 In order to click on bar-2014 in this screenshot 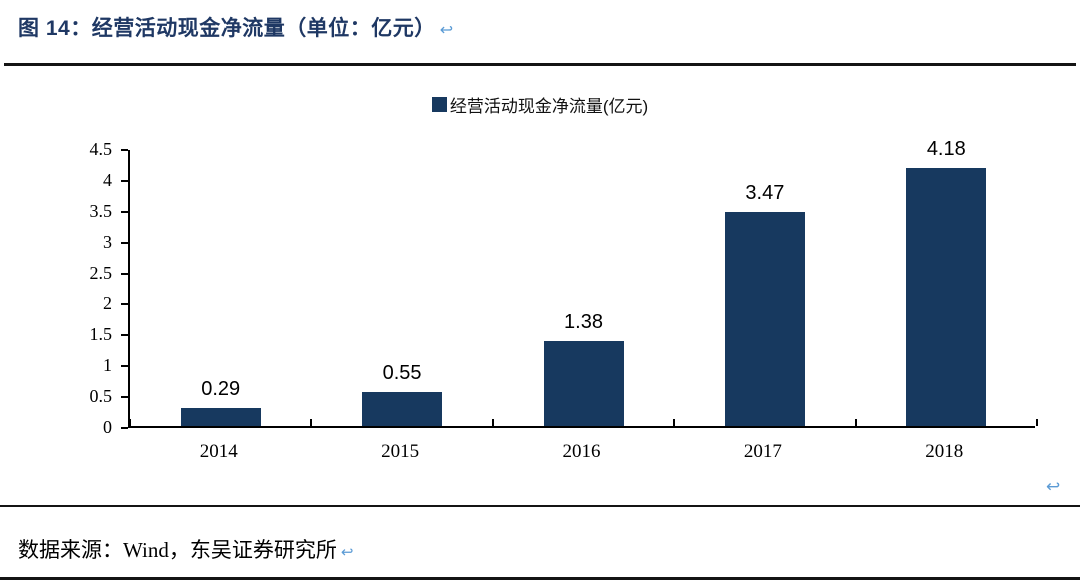, I will do `click(220, 417)`.